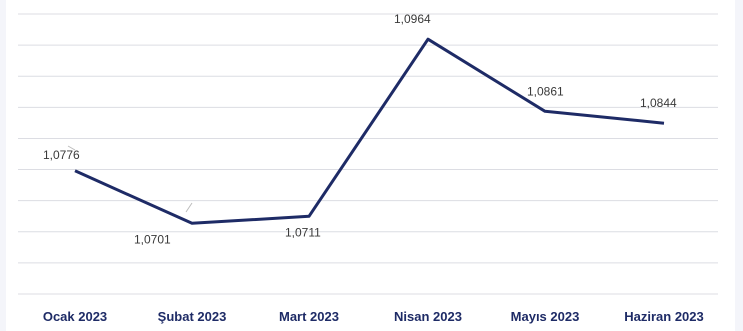  I want to click on data-label: 1,0701, so click(152, 239).